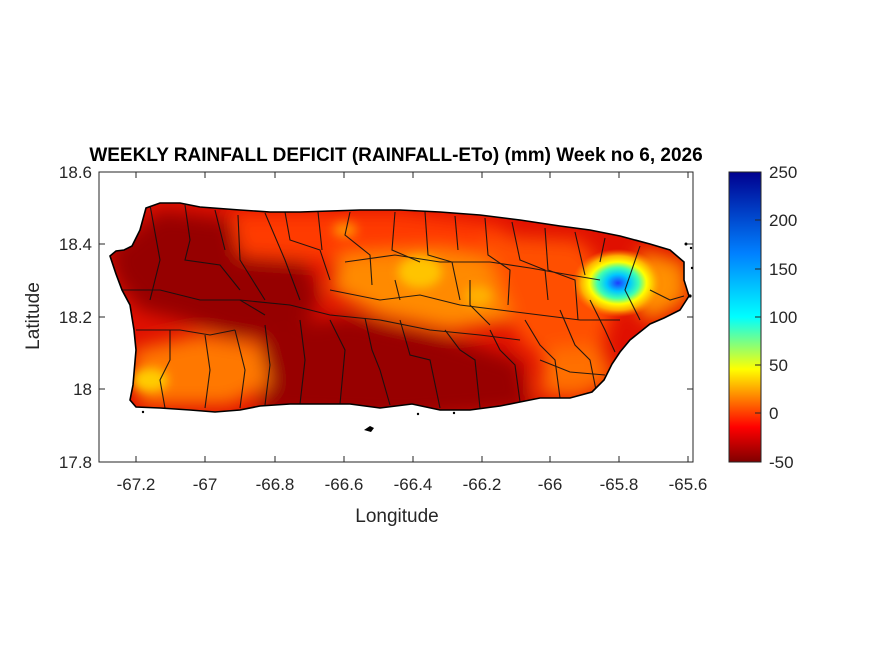 This screenshot has height=656, width=875. What do you see at coordinates (618, 283) in the screenshot?
I see `peak-el-yunque` at bounding box center [618, 283].